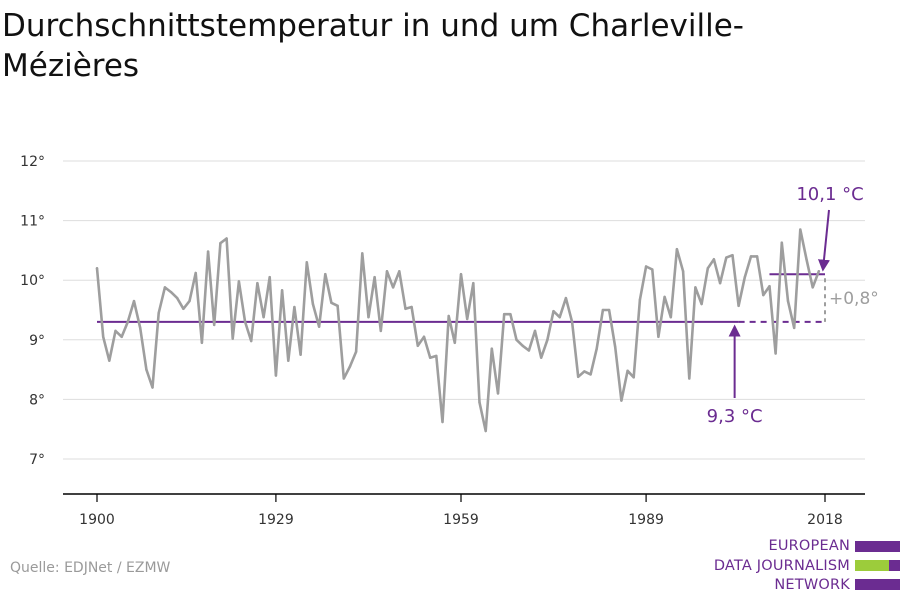 This screenshot has height=600, width=900. I want to click on y-tick-label: 7°, so click(37, 460).